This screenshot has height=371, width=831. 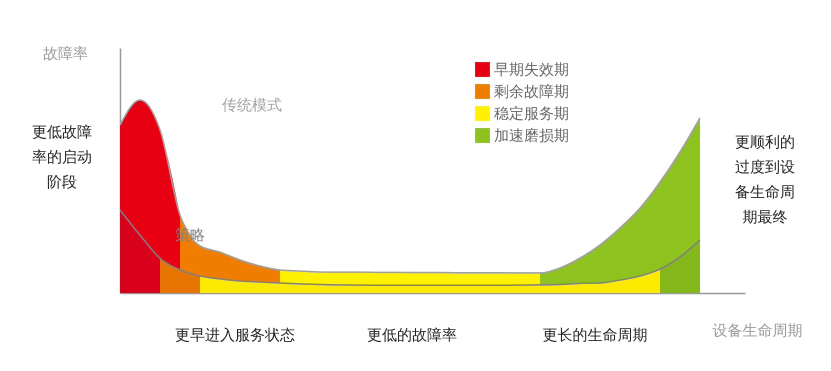 I want to click on text: 更顺利的过度到设备生命周期最终, so click(x=765, y=179).